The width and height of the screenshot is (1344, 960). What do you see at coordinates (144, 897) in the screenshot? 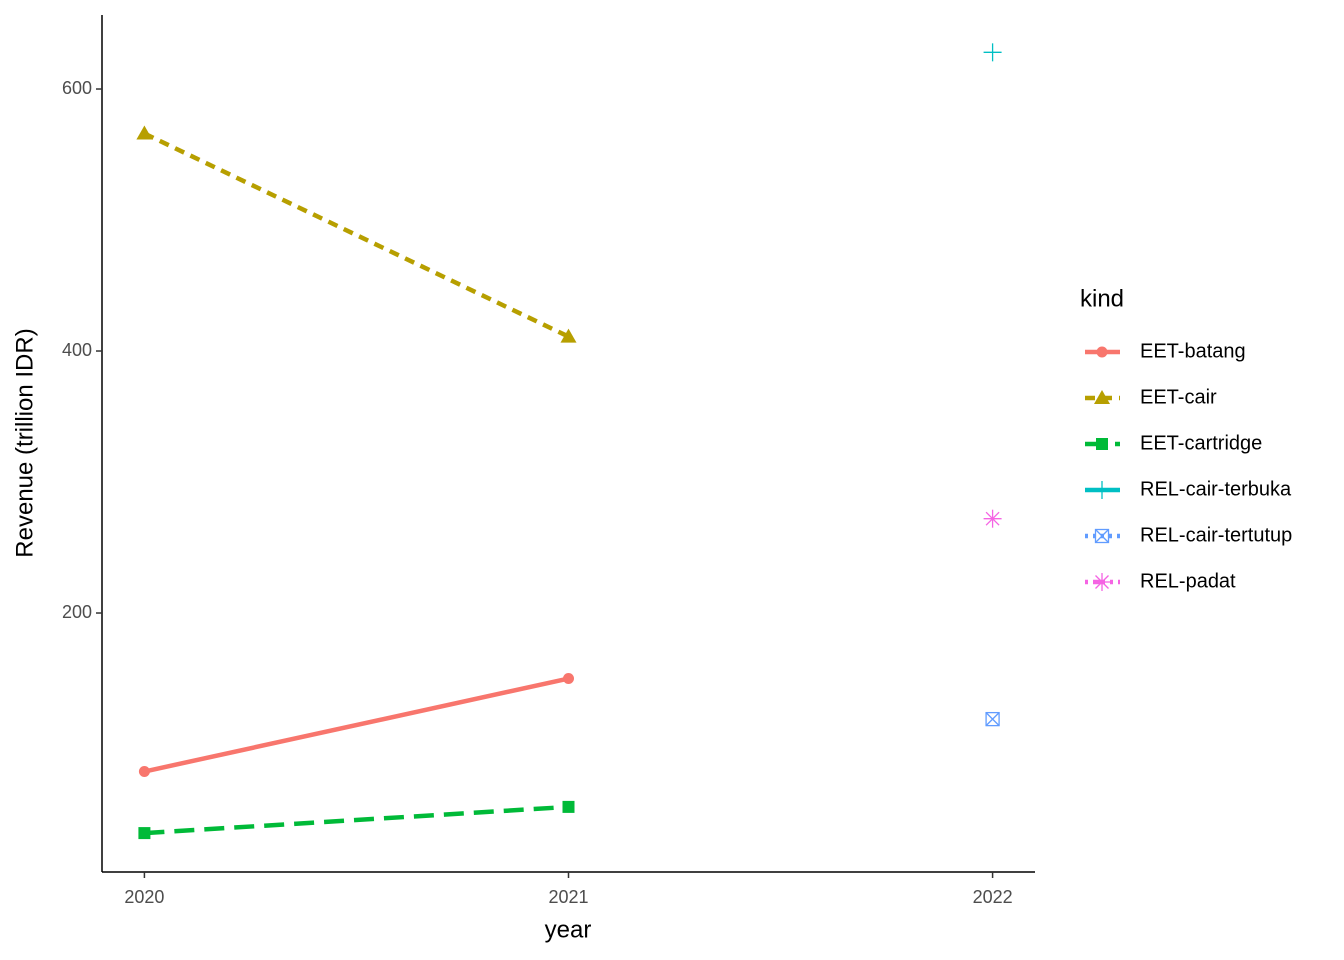
I see `x-tick-label: 2020` at bounding box center [144, 897].